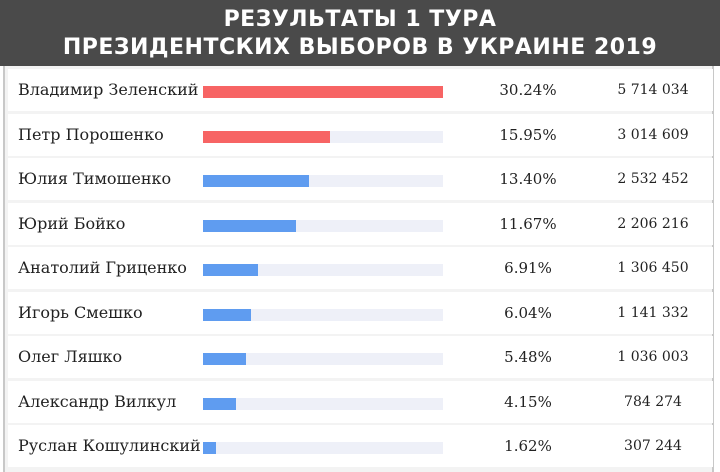  I want to click on votes-label: 5 714 034, so click(653, 90).